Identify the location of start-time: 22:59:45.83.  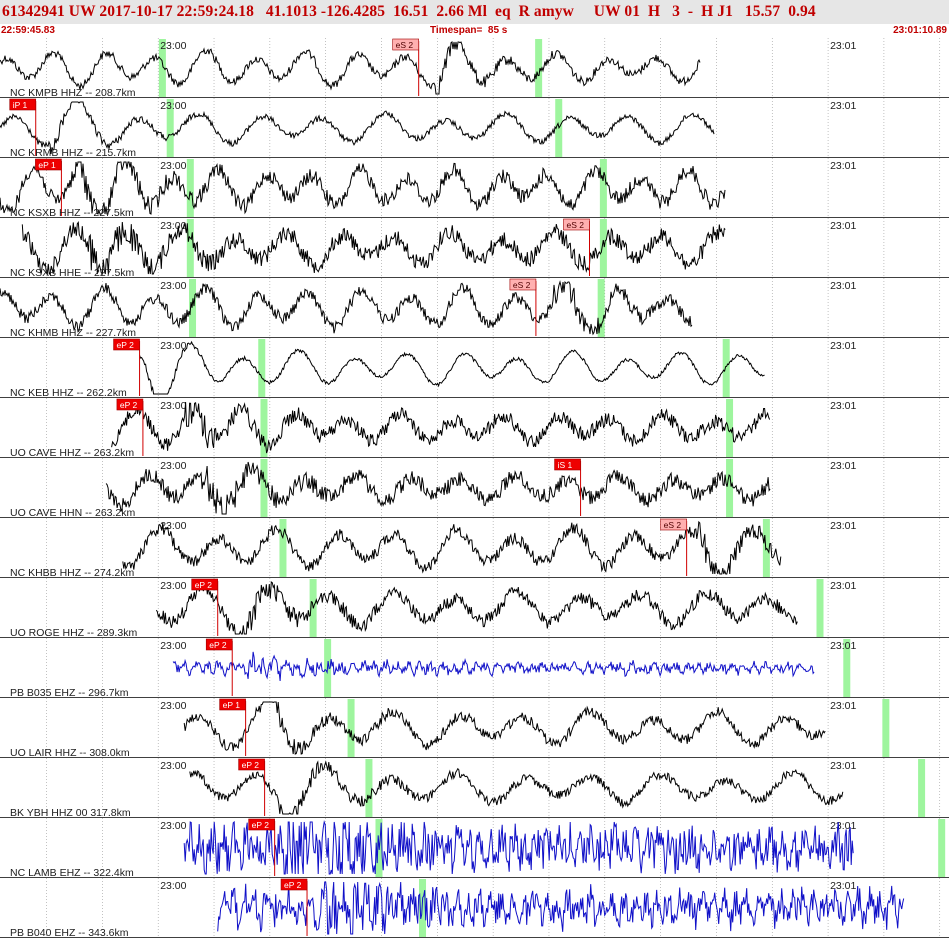
(28, 30).